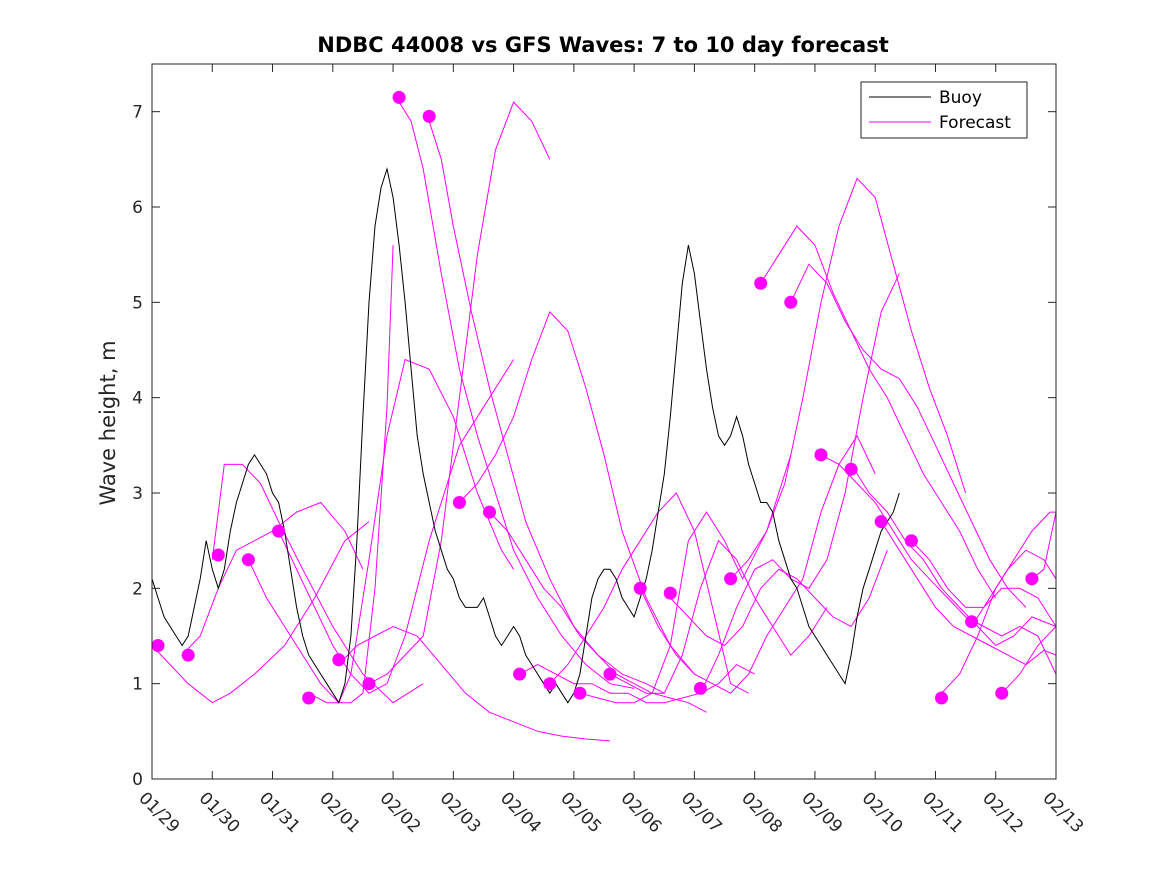  I want to click on y-tick-label: 1, so click(137, 685).